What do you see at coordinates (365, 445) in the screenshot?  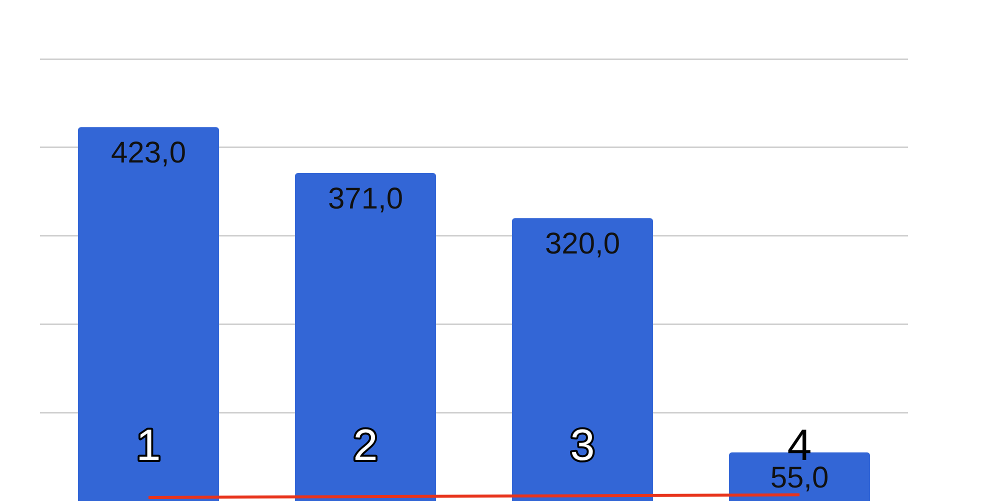 I see `x-tick-label: 2` at bounding box center [365, 445].